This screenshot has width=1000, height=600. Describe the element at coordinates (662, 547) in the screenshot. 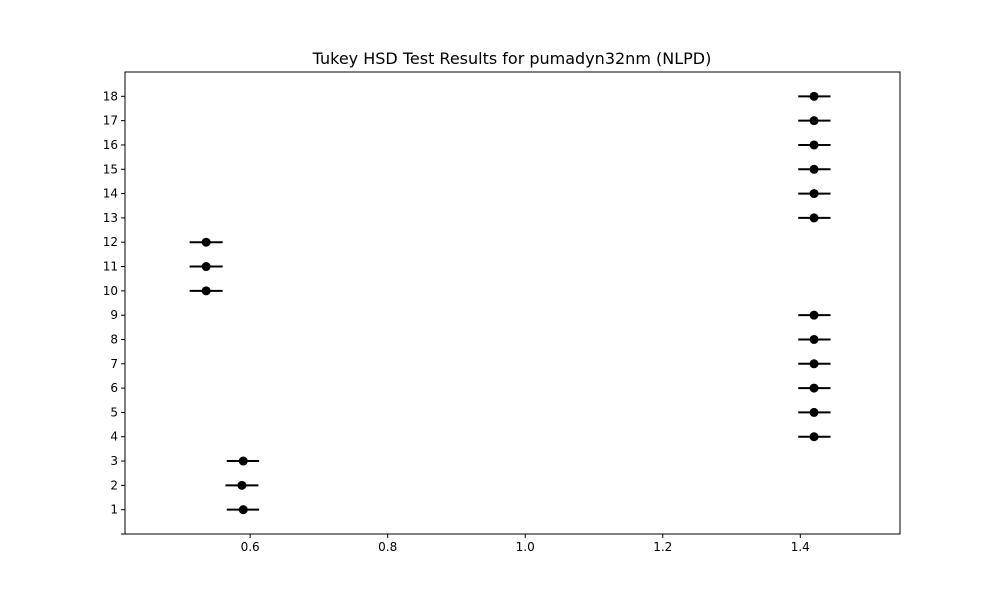

I see `x-tick-label: 1.2` at that location.